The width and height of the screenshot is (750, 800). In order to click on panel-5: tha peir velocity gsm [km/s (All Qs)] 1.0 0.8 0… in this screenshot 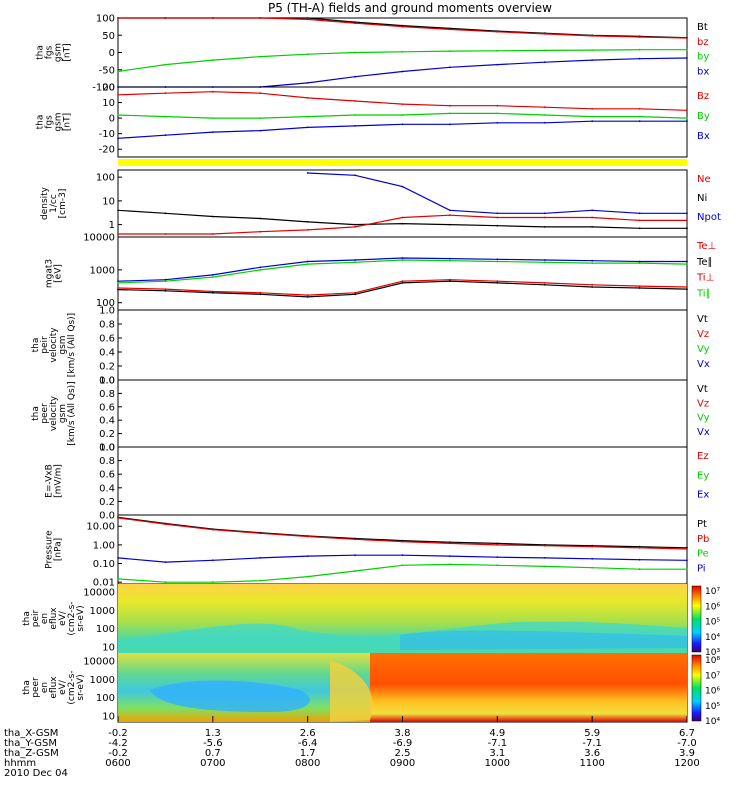, I will do `click(370, 346)`.